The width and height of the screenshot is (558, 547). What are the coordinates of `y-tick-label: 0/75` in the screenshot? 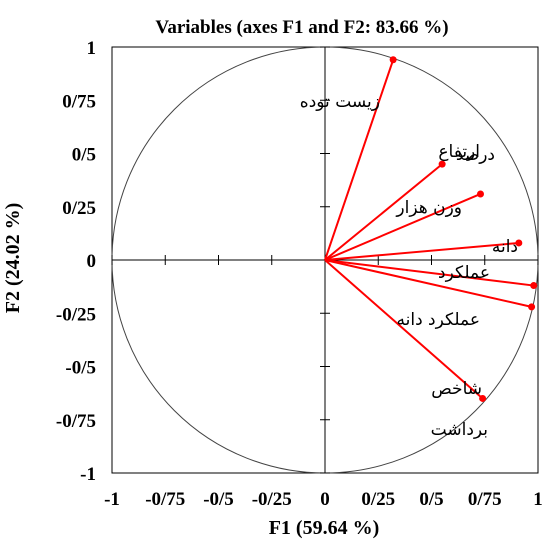 It's located at (79, 101).